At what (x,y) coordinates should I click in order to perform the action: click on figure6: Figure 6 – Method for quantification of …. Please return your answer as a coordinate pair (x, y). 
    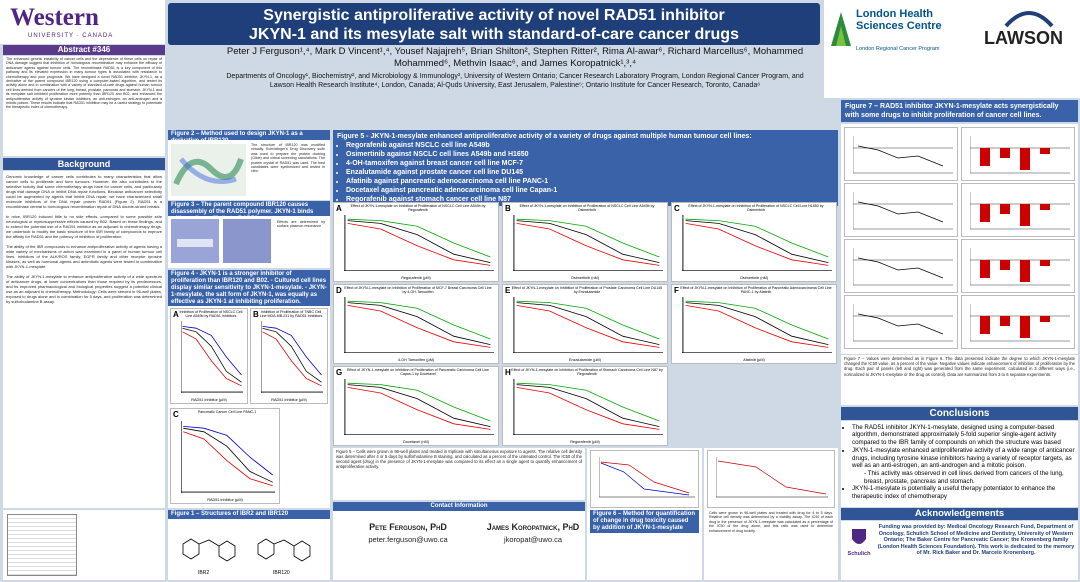
    Looking at the image, I should click on (644, 514).